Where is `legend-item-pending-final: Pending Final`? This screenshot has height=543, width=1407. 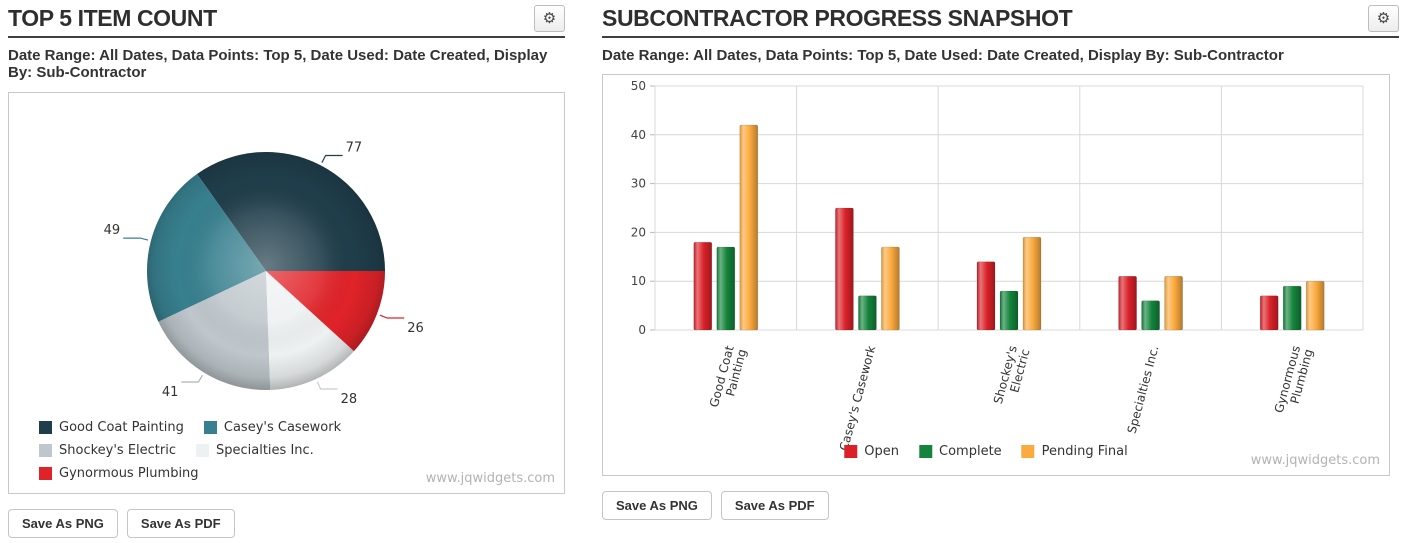 legend-item-pending-final: Pending Final is located at coordinates (1074, 452).